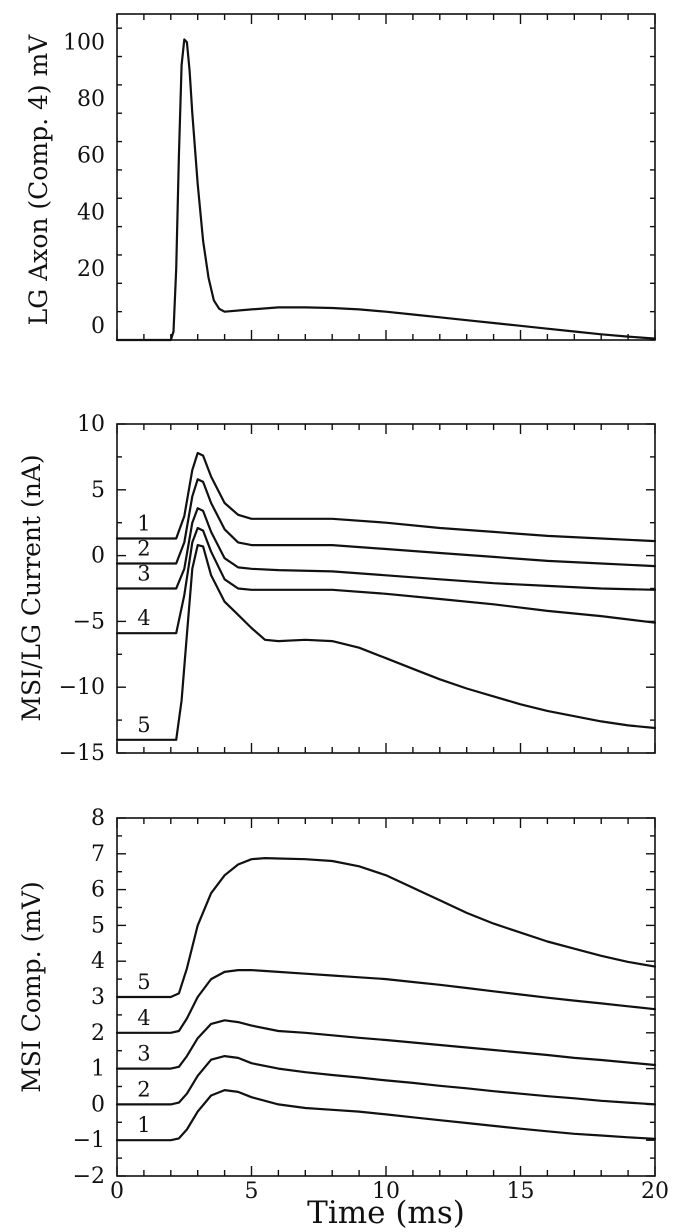 This screenshot has width=680, height=1232. Describe the element at coordinates (386, 1191) in the screenshot. I see `x-tick-label: 10` at that location.